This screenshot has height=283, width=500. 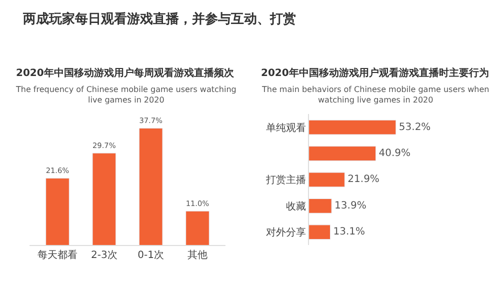 I want to click on y-tick-label: 收藏, so click(x=296, y=206).